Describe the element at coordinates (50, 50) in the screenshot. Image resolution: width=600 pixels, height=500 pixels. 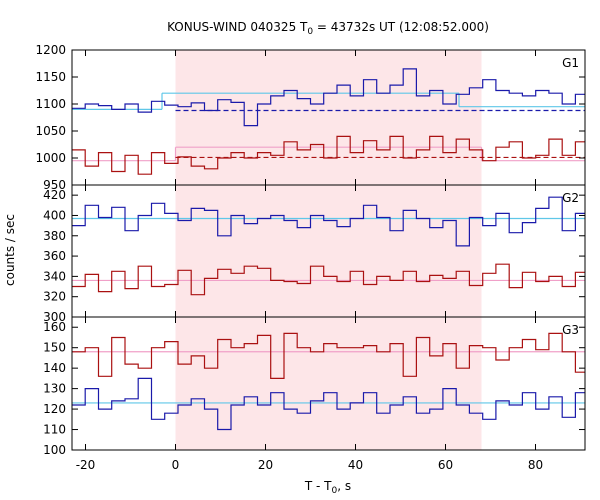
I see `y-tick-label: 1200` at that location.